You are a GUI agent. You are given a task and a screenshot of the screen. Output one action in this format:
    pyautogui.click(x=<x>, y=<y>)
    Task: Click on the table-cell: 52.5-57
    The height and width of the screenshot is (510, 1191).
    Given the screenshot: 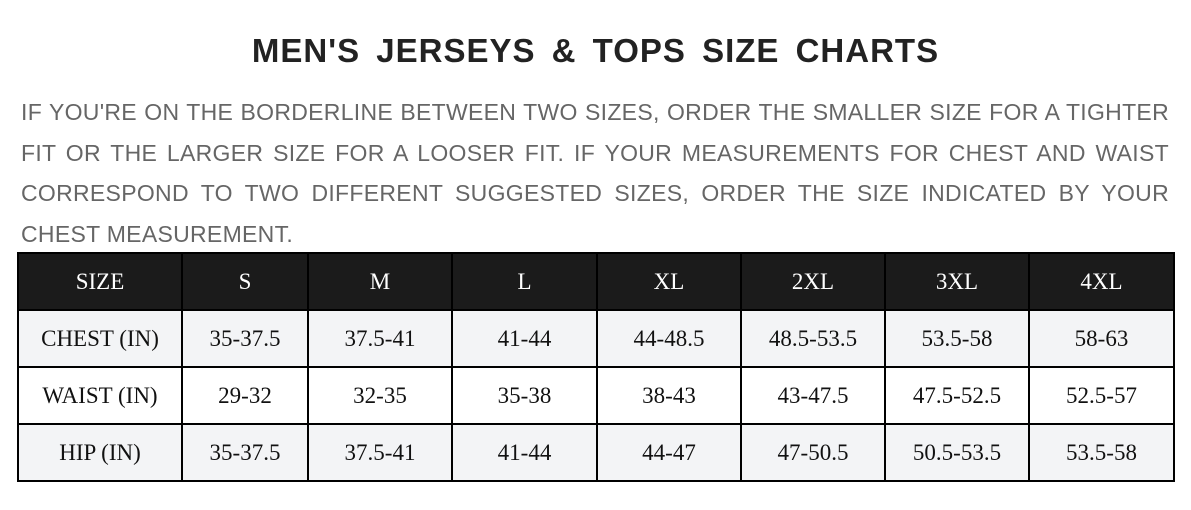 What is the action you would take?
    pyautogui.click(x=1101, y=395)
    